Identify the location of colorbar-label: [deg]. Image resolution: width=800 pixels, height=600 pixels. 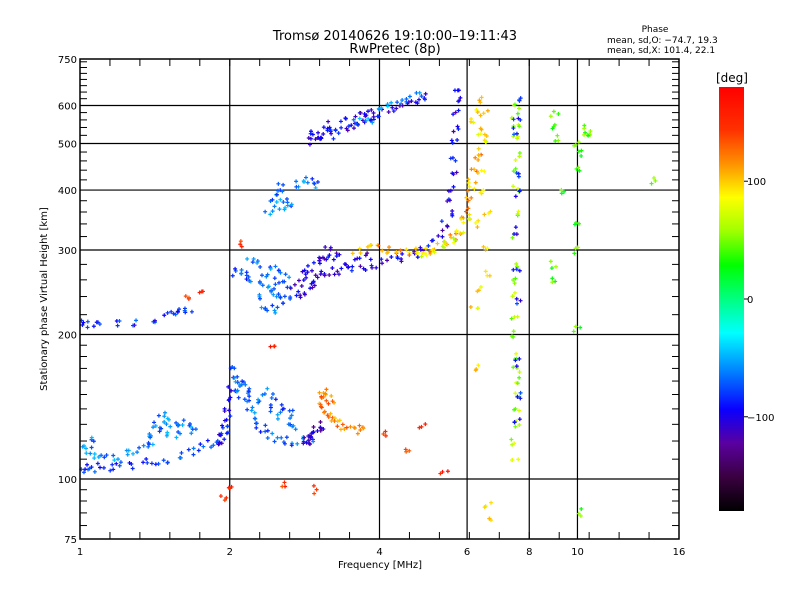
(732, 78).